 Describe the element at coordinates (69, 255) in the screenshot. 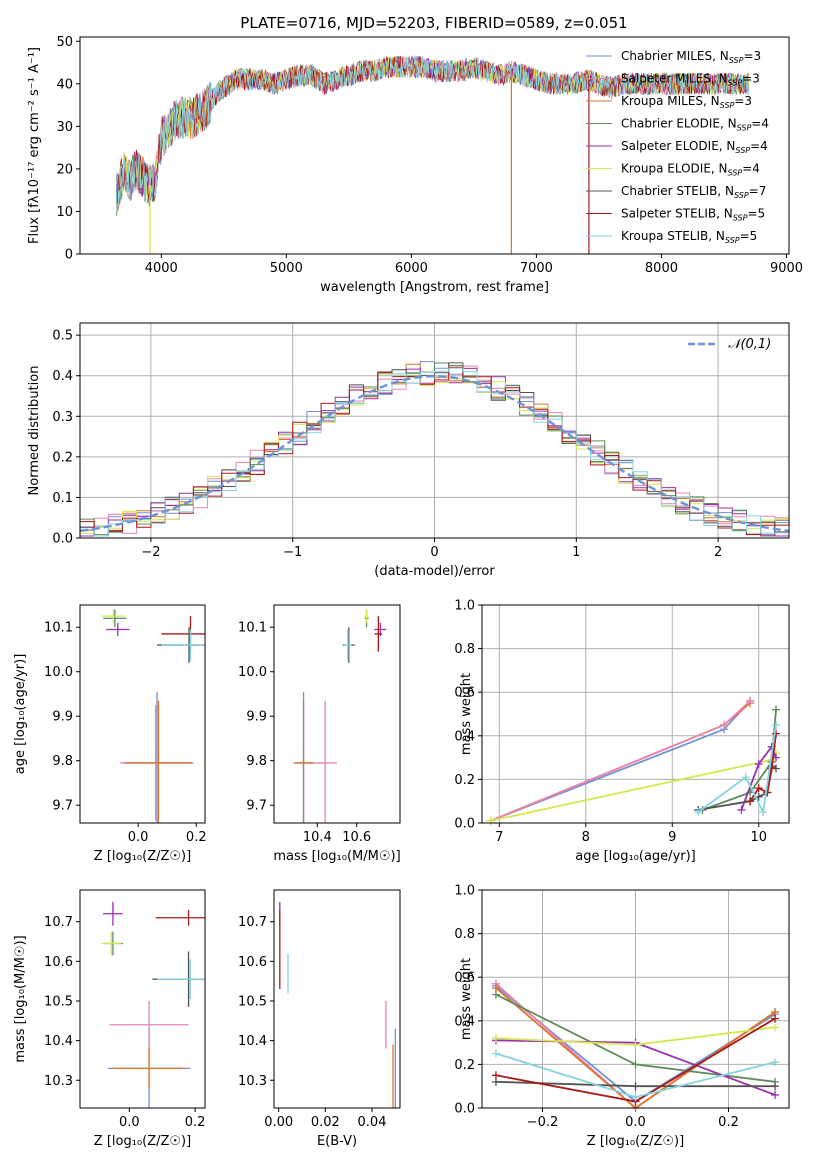

I see `y-tick-label: 0` at that location.